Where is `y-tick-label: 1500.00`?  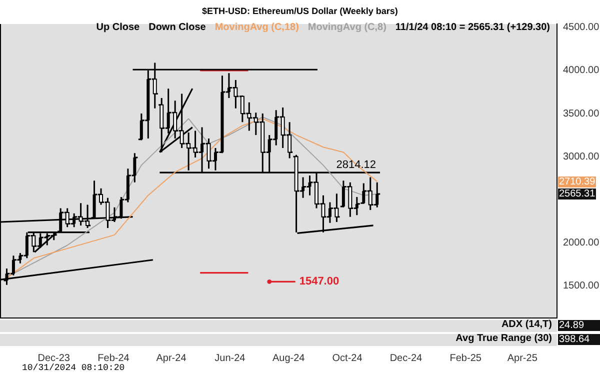
y-tick-label: 1500.00 is located at coordinates (581, 286).